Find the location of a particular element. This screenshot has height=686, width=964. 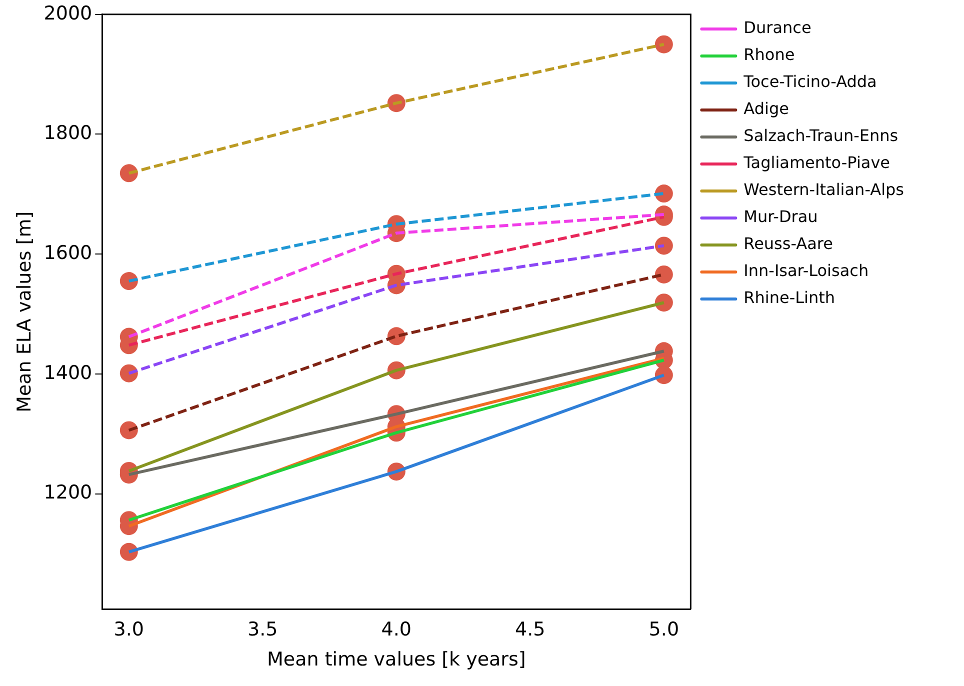

y-tick-label: 1200 is located at coordinates (68, 493).